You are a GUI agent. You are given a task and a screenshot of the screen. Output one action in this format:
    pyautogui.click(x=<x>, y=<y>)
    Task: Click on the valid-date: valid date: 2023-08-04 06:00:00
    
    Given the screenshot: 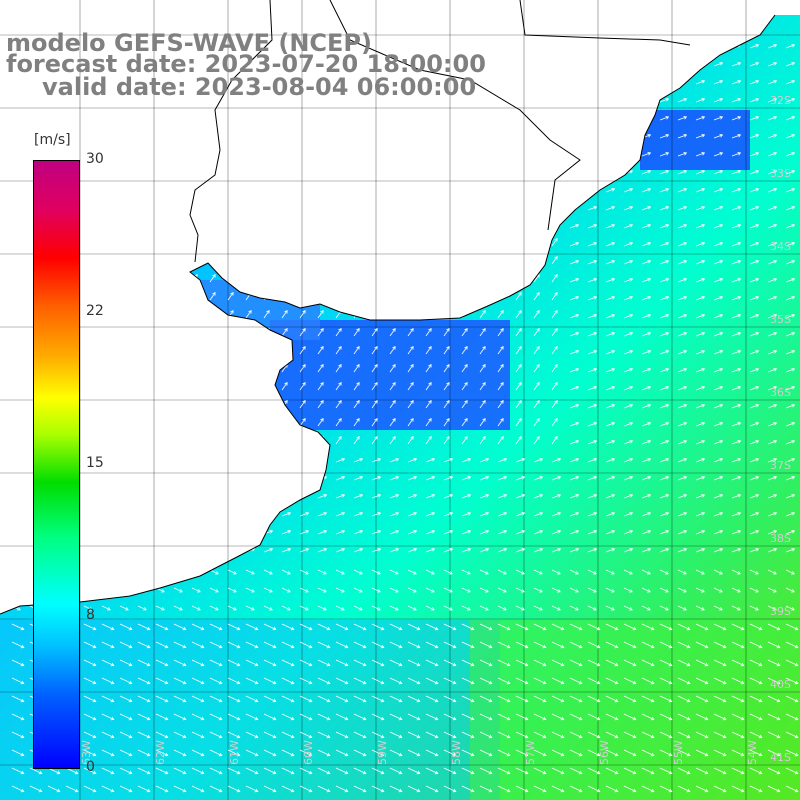 What is the action you would take?
    pyautogui.click(x=259, y=87)
    